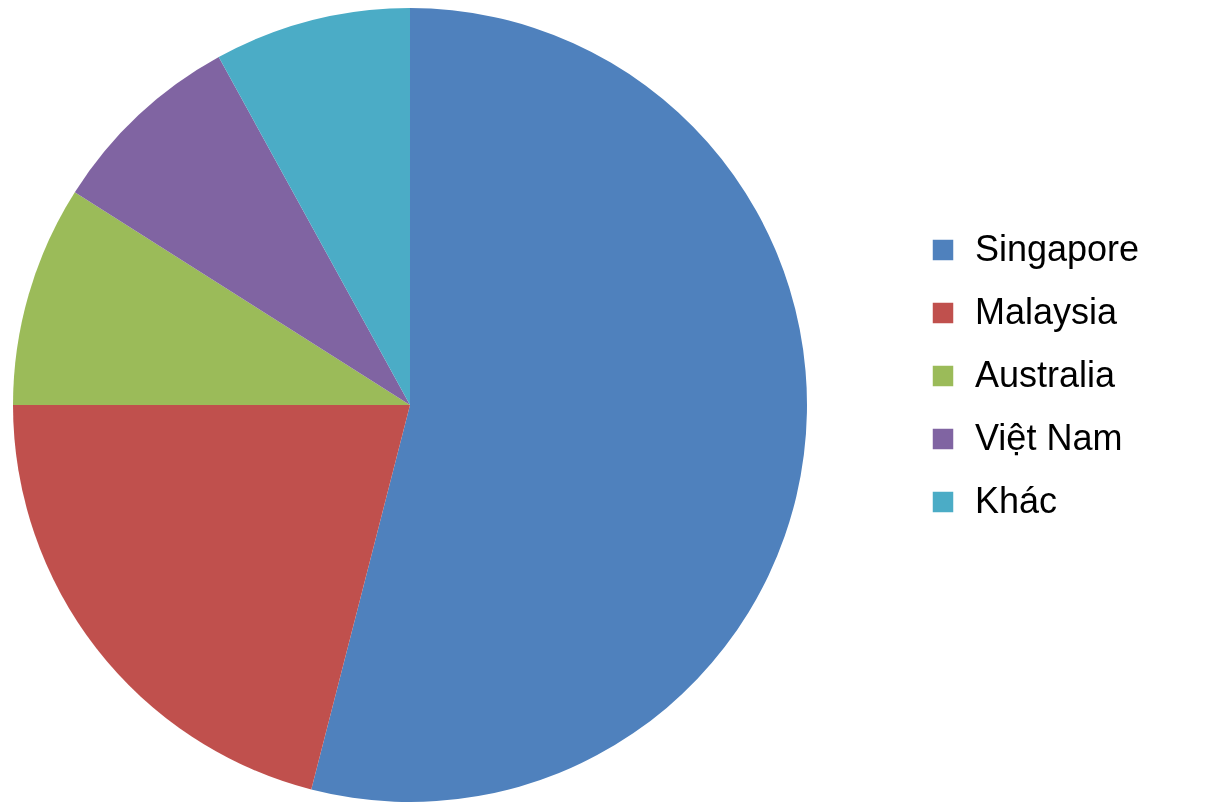  I want to click on legend-label: Australia, so click(1046, 374).